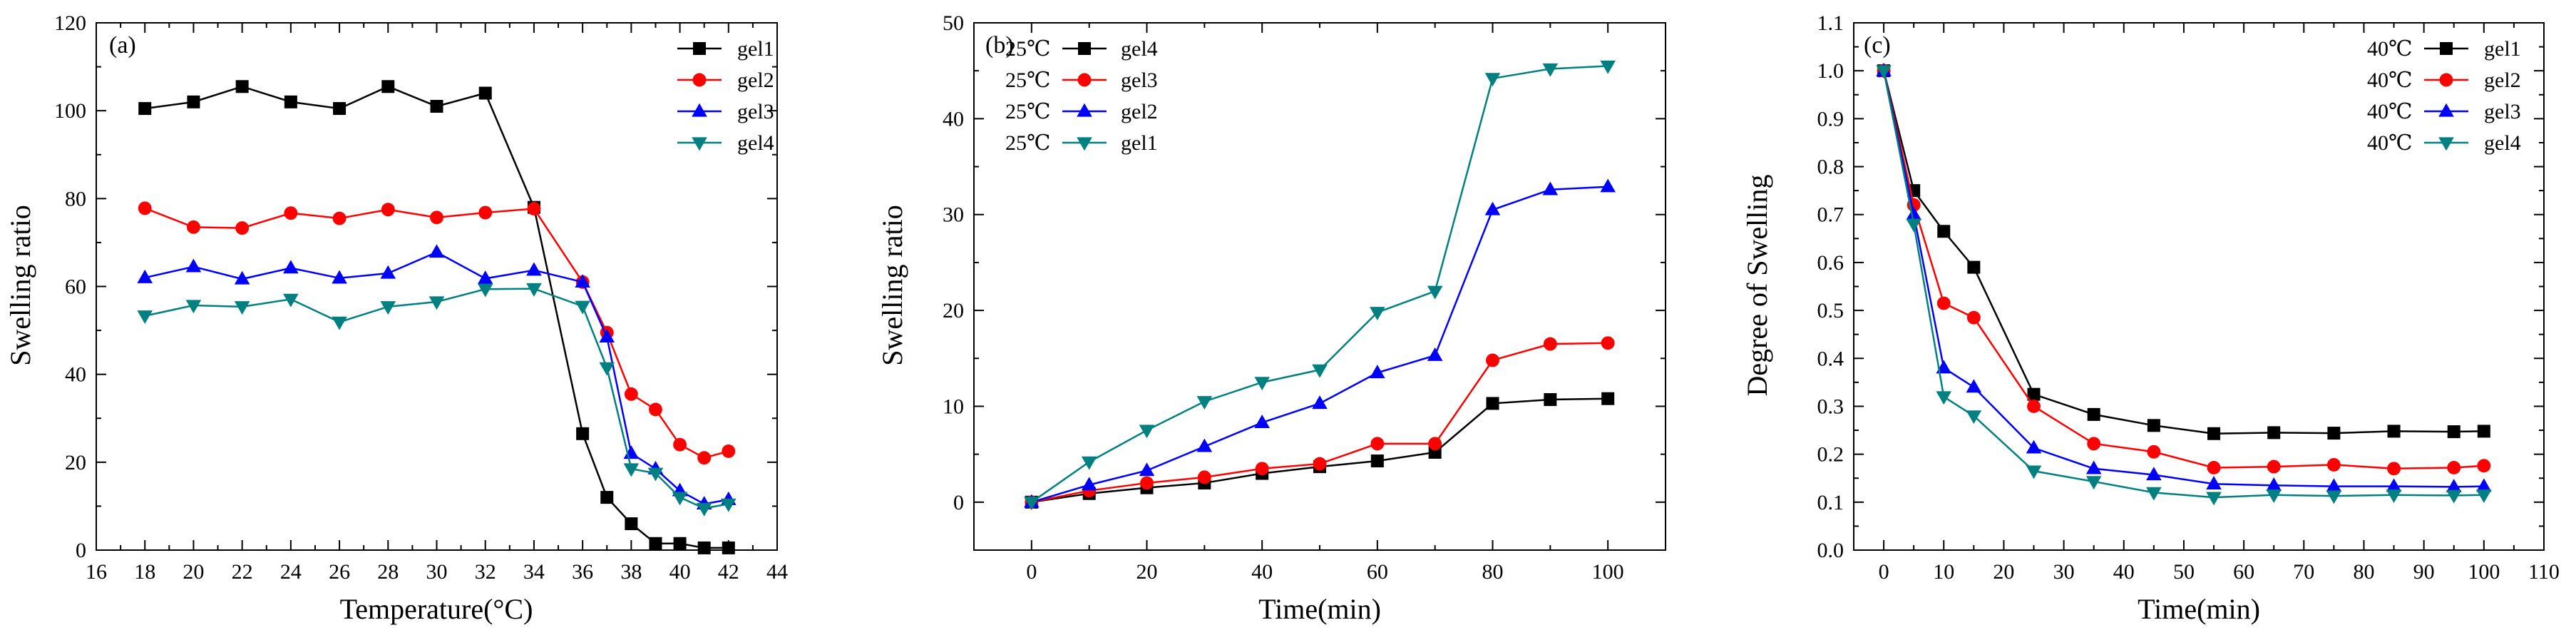 Image resolution: width=2576 pixels, height=640 pixels. Describe the element at coordinates (1830, 215) in the screenshot. I see `y-tick-label: 0.7` at that location.